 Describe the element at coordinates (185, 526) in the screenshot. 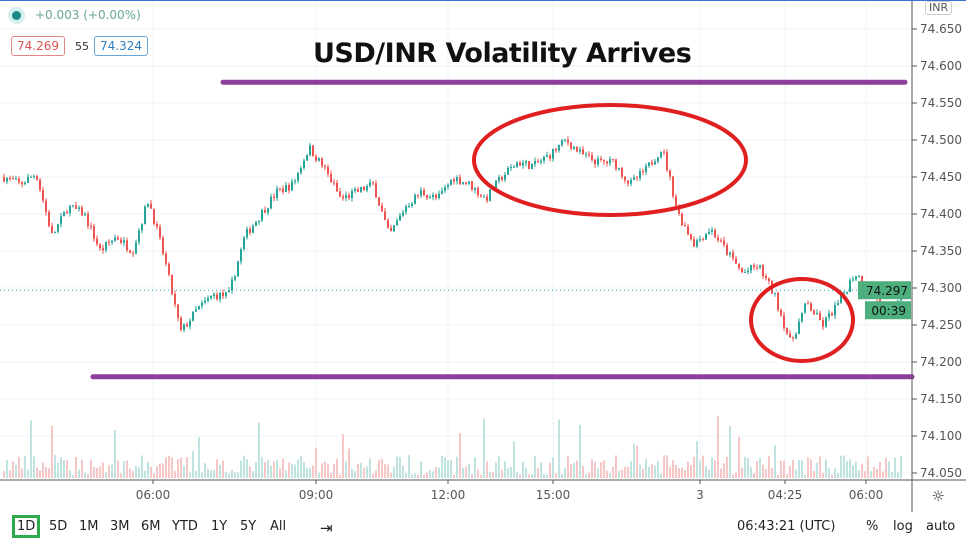

I see `range-ytd: YTD` at that location.